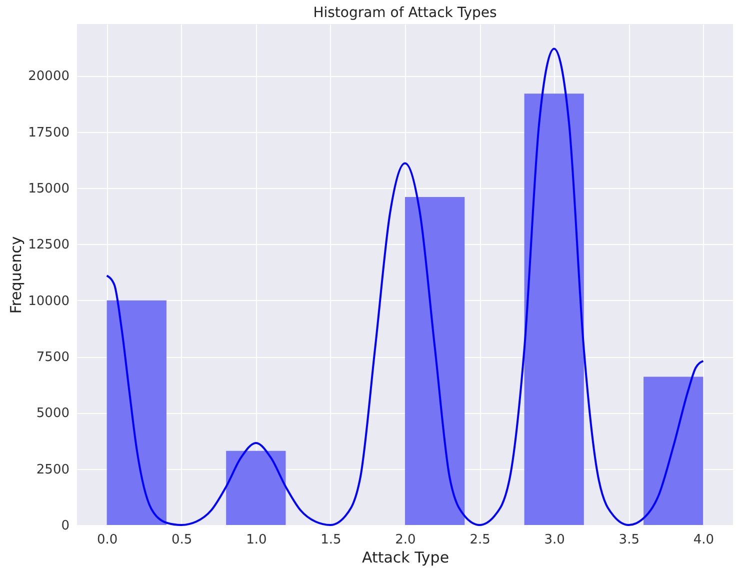 Image resolution: width=737 pixels, height=569 pixels. What do you see at coordinates (53, 470) in the screenshot?
I see `y-tick-label: 2500` at bounding box center [53, 470].